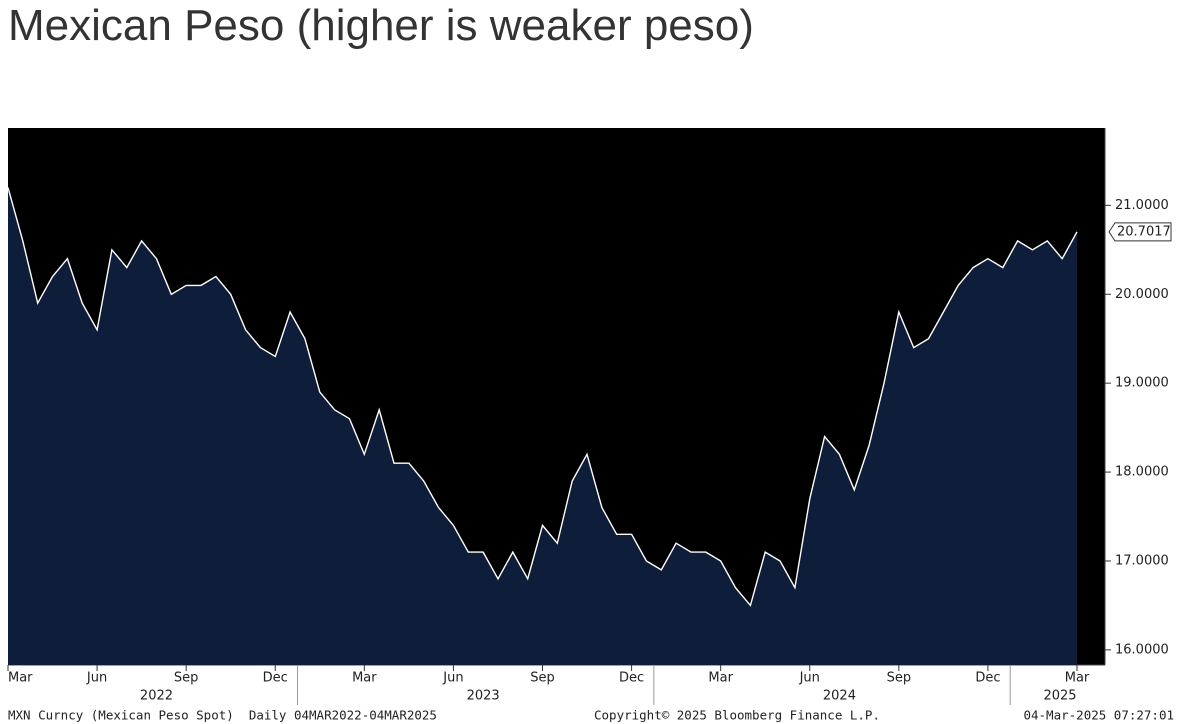  I want to click on y-tick-label: 19.0000, so click(1142, 383).